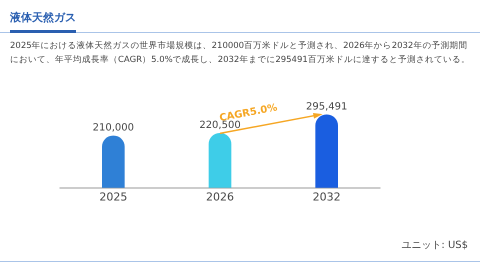 The height and width of the screenshot is (270, 480). What do you see at coordinates (327, 106) in the screenshot?
I see `data-label: 295,491` at bounding box center [327, 106].